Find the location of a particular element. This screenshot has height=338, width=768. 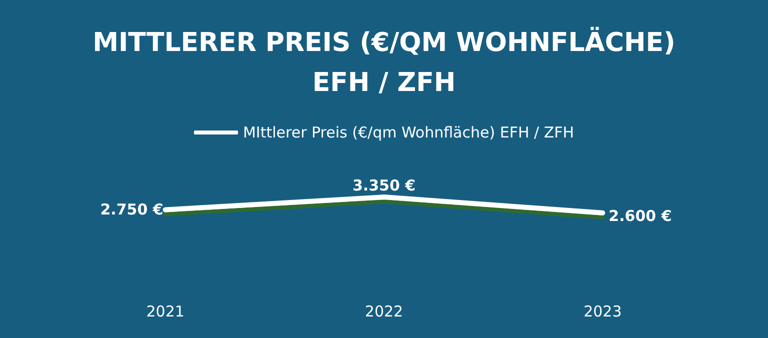

data-label: 3.350 € is located at coordinates (384, 185).